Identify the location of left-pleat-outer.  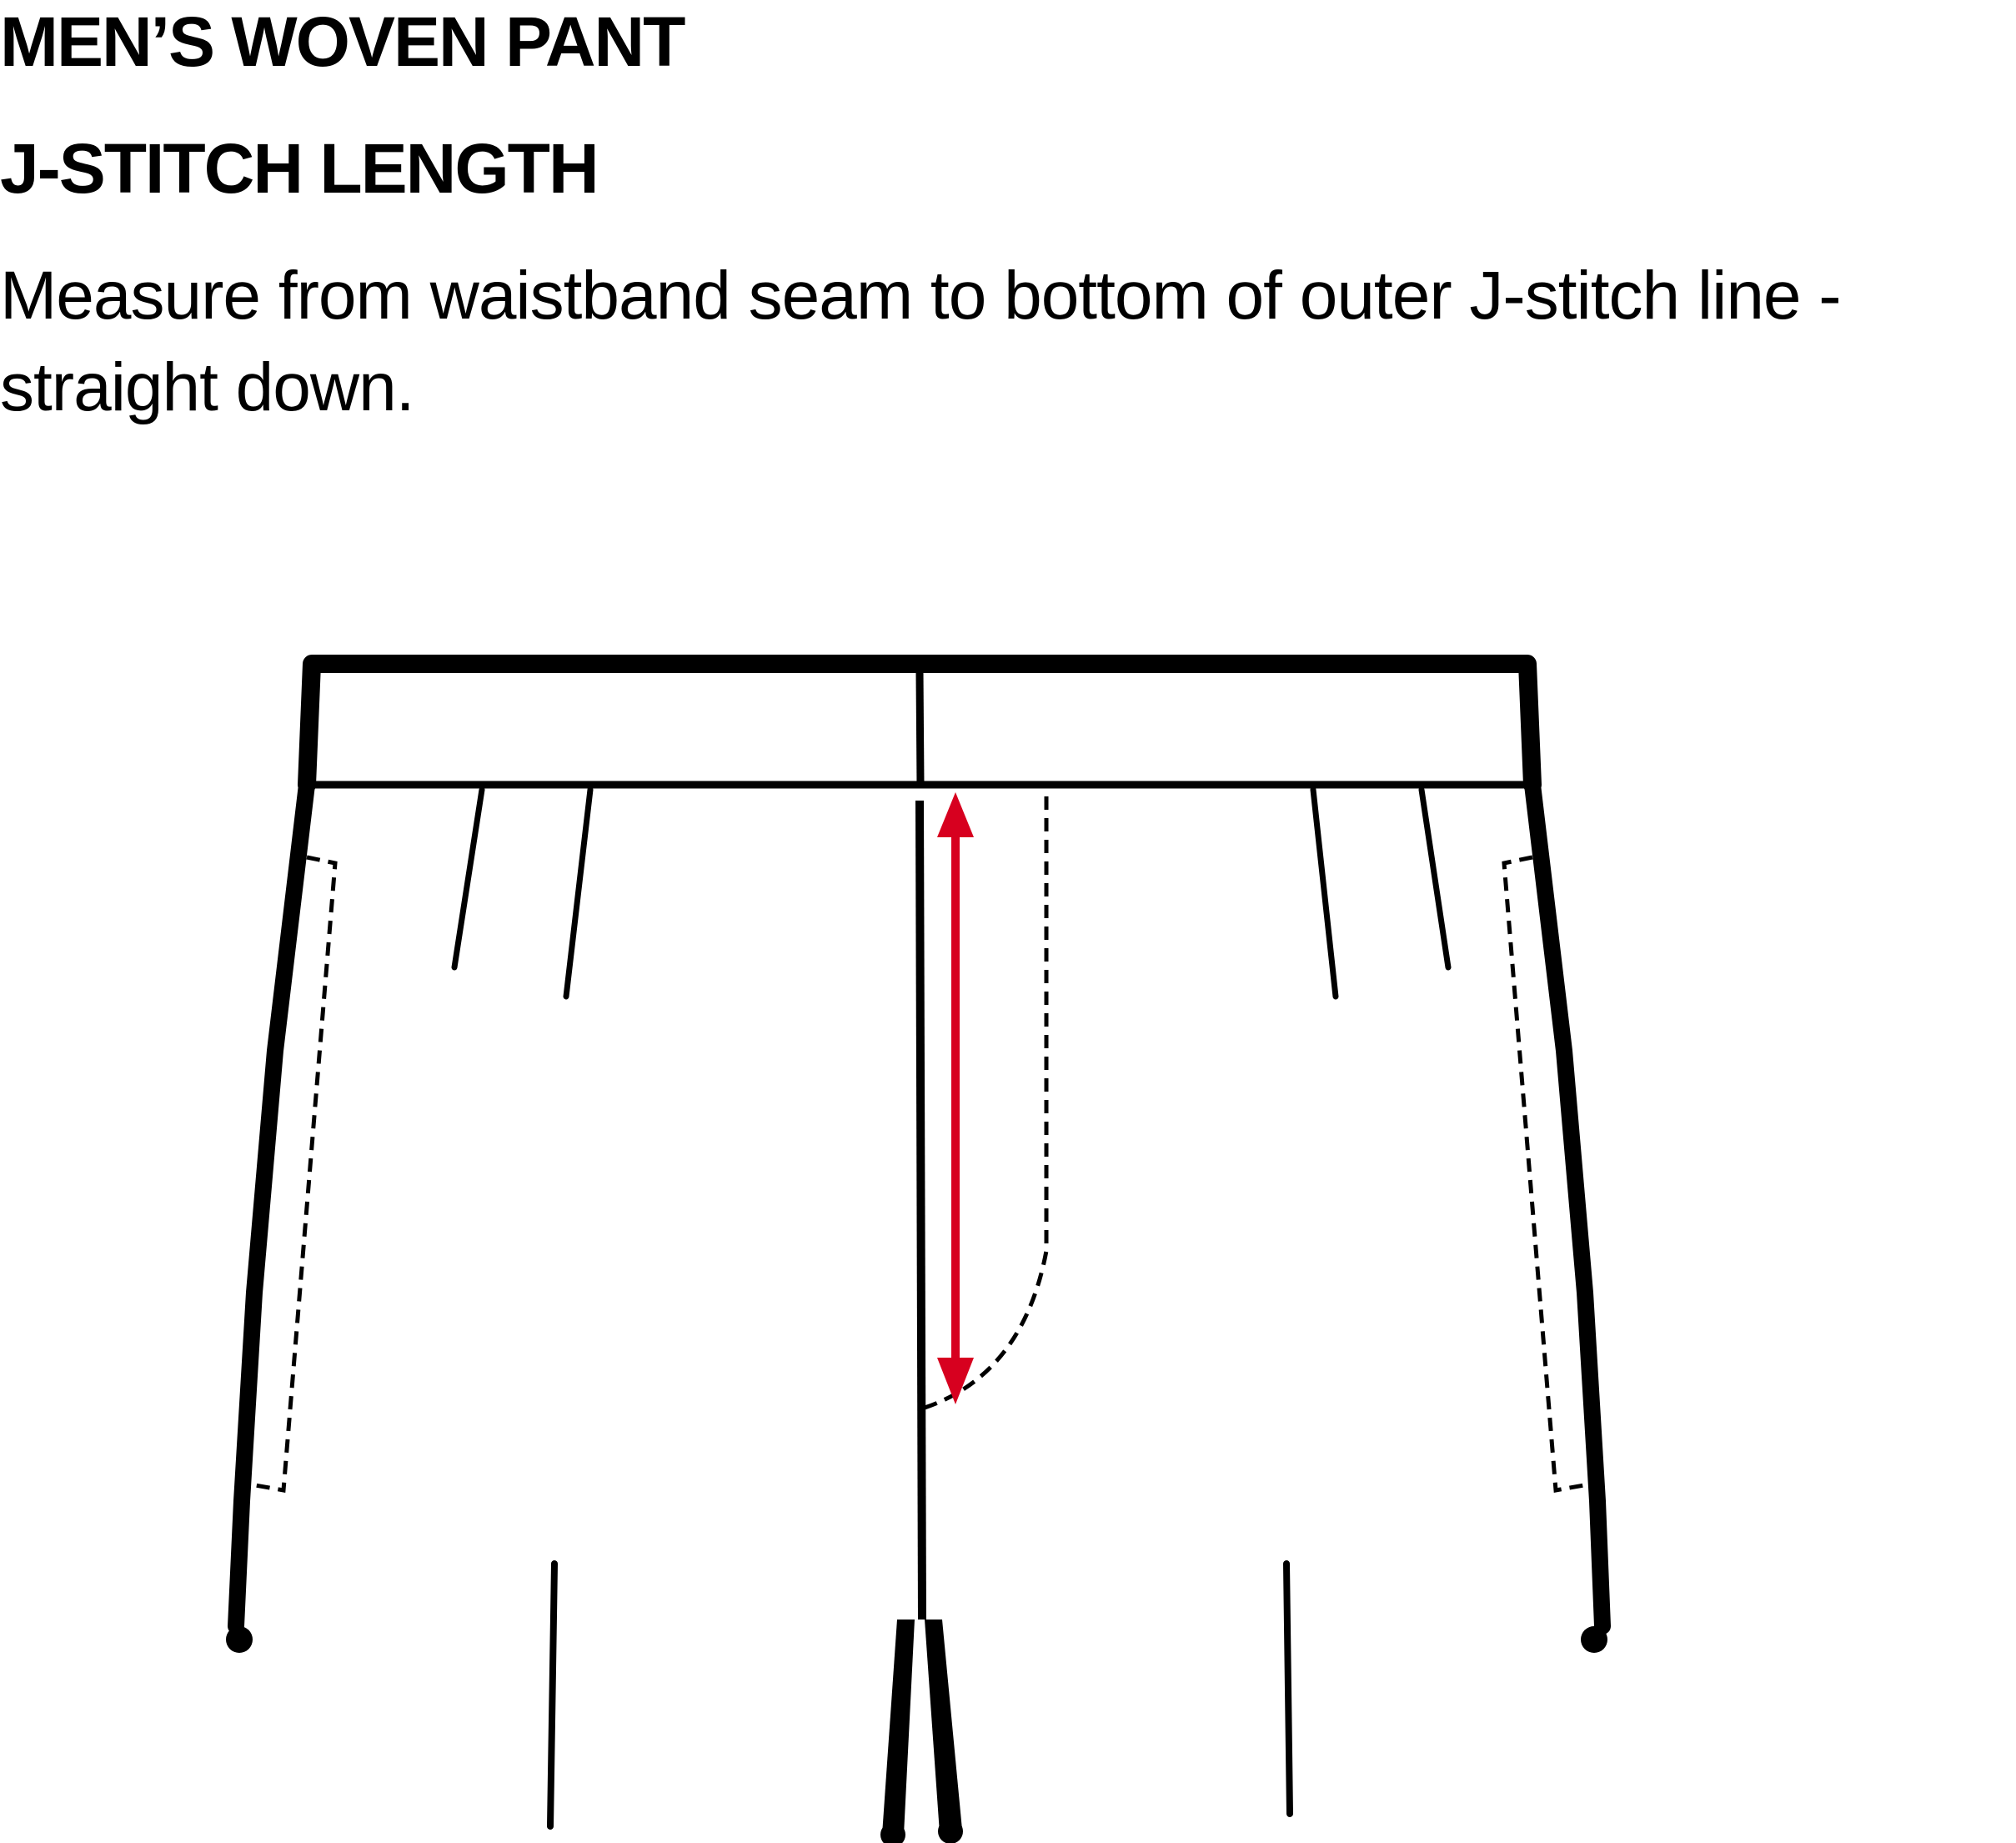
(468, 878).